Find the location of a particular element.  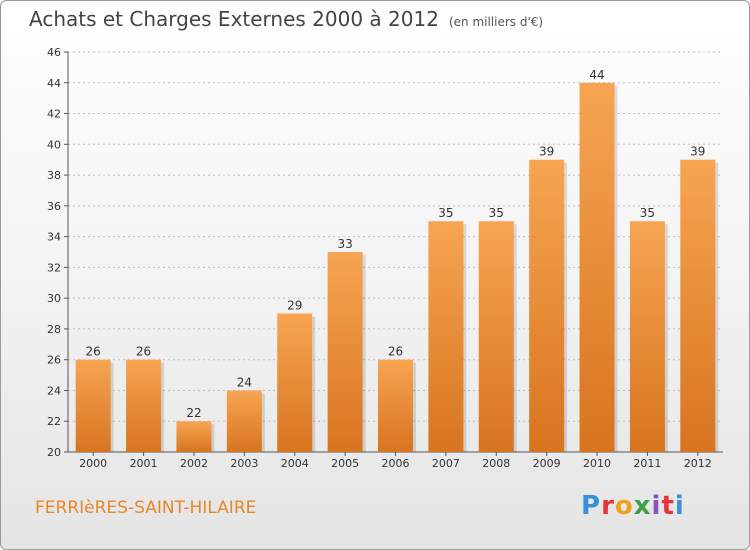

y-tick-label: 38 is located at coordinates (54, 175).